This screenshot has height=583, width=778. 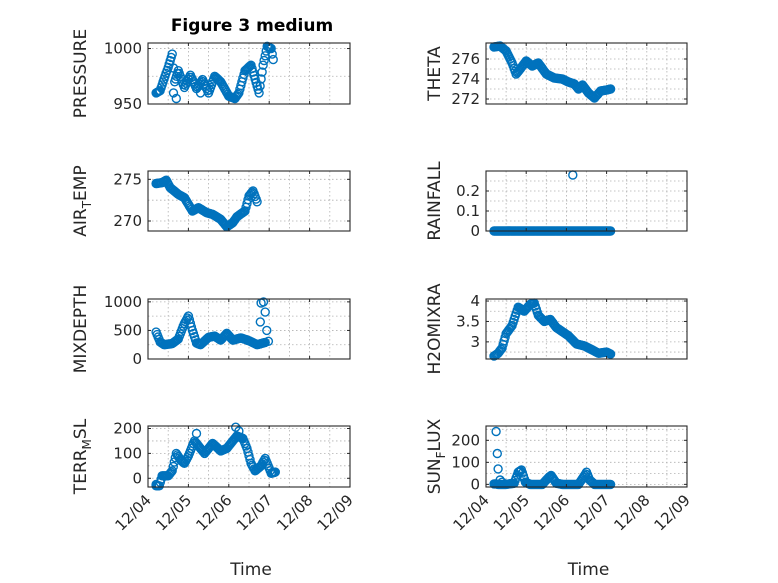 I want to click on y-tick-label: 275, so click(x=127, y=179).